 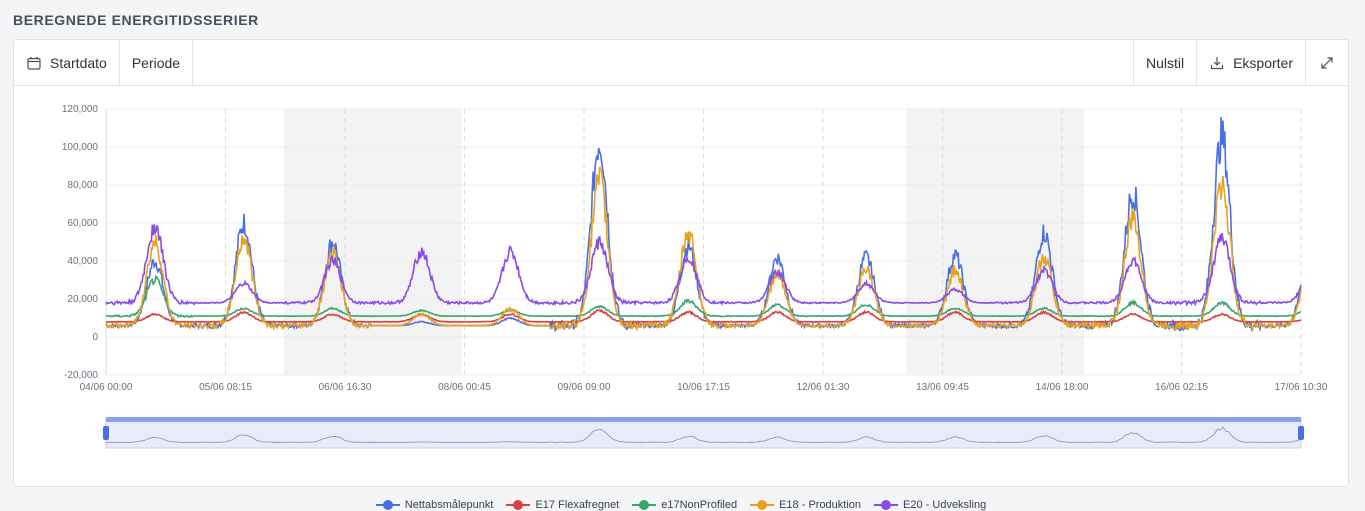 I want to click on x-tick-label: 05/06 08:15, so click(x=225, y=387).